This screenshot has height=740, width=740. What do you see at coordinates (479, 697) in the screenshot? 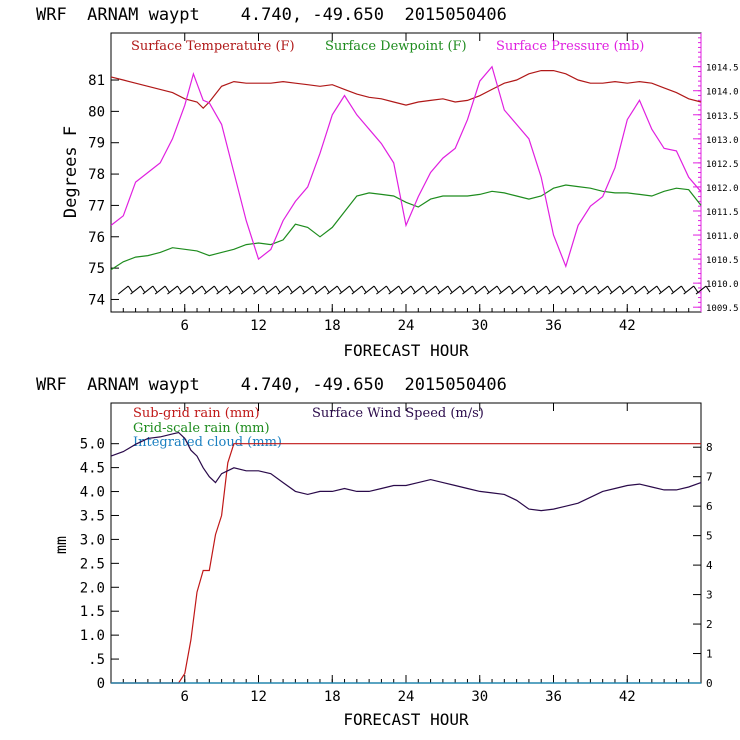
I see `x-tick-label: 30` at bounding box center [479, 697].